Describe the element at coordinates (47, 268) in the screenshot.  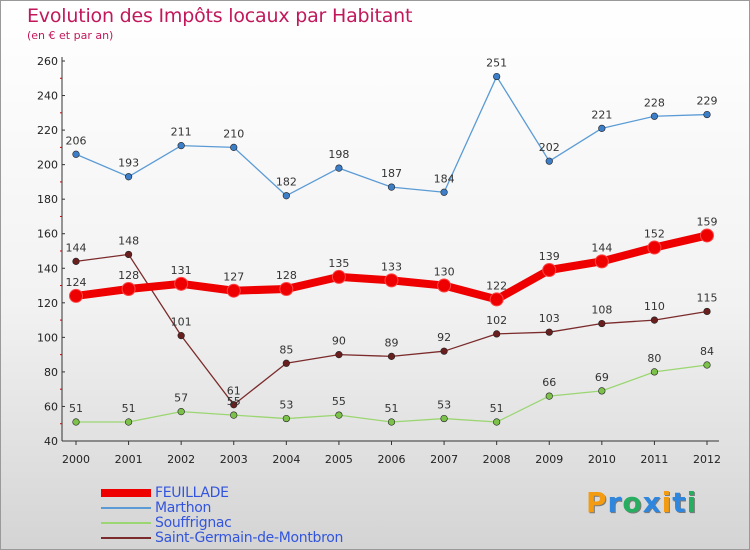
I see `y-tick-label: 140` at that location.